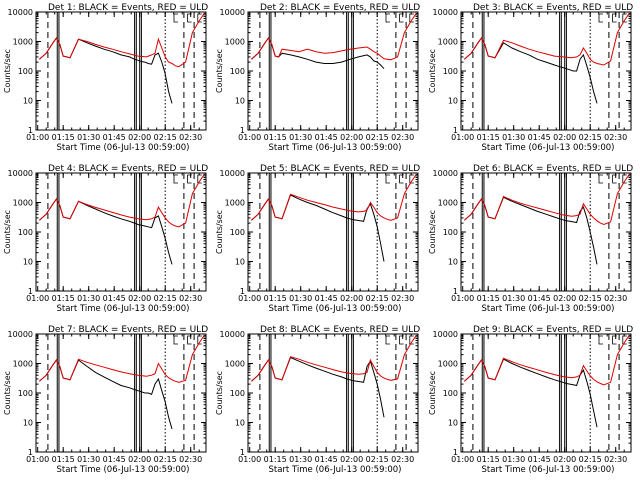  What do you see at coordinates (553, 8) in the screenshot?
I see `panel-title: Det 3: BLACK = Events, RED = ULD` at bounding box center [553, 8].